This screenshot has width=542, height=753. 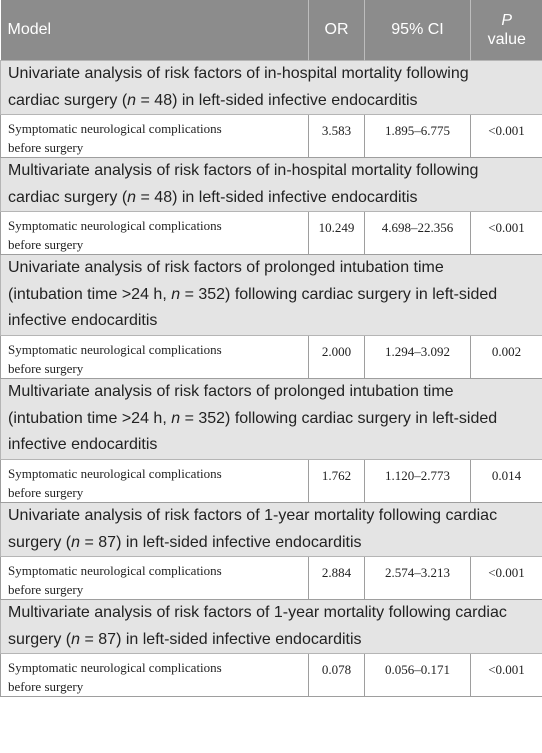 I want to click on or-value: 0.078, so click(x=336, y=669).